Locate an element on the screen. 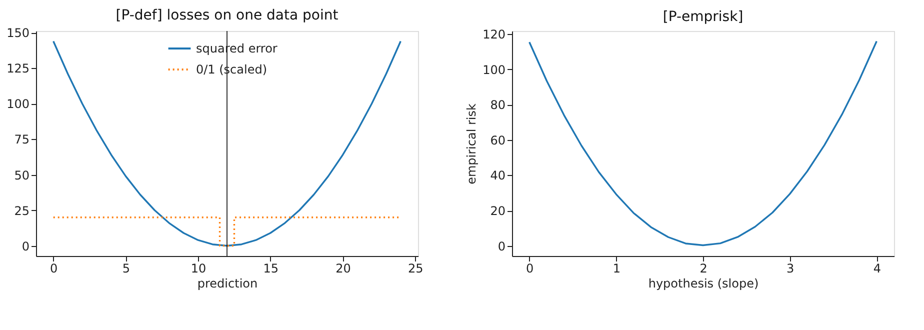 The width and height of the screenshot is (924, 330). x-tick-label: 15 is located at coordinates (271, 269).